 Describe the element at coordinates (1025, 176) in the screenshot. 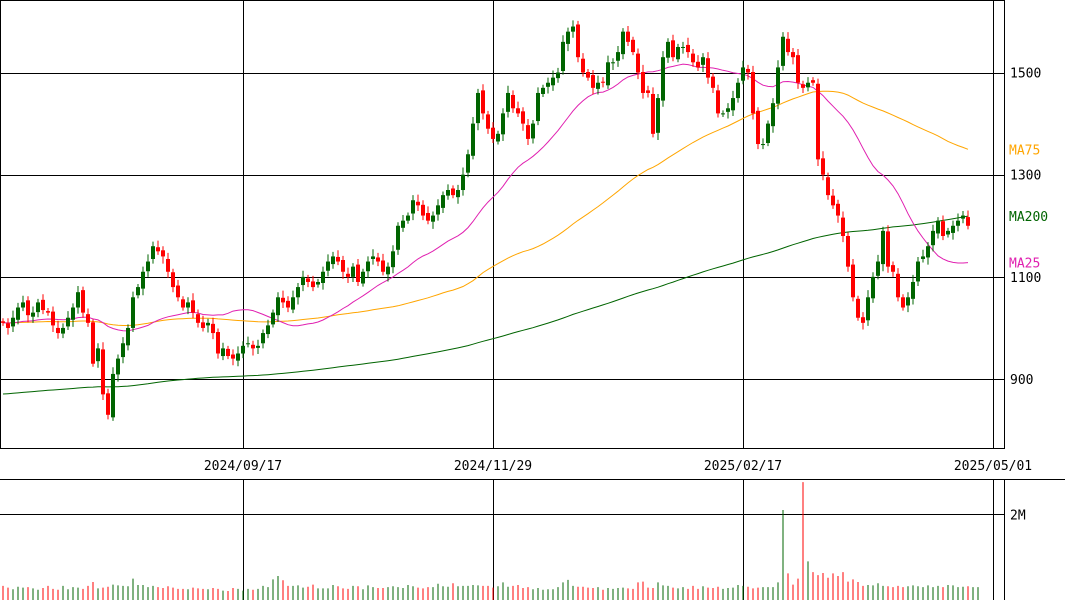

I see `price-tick-label: 1300` at that location.